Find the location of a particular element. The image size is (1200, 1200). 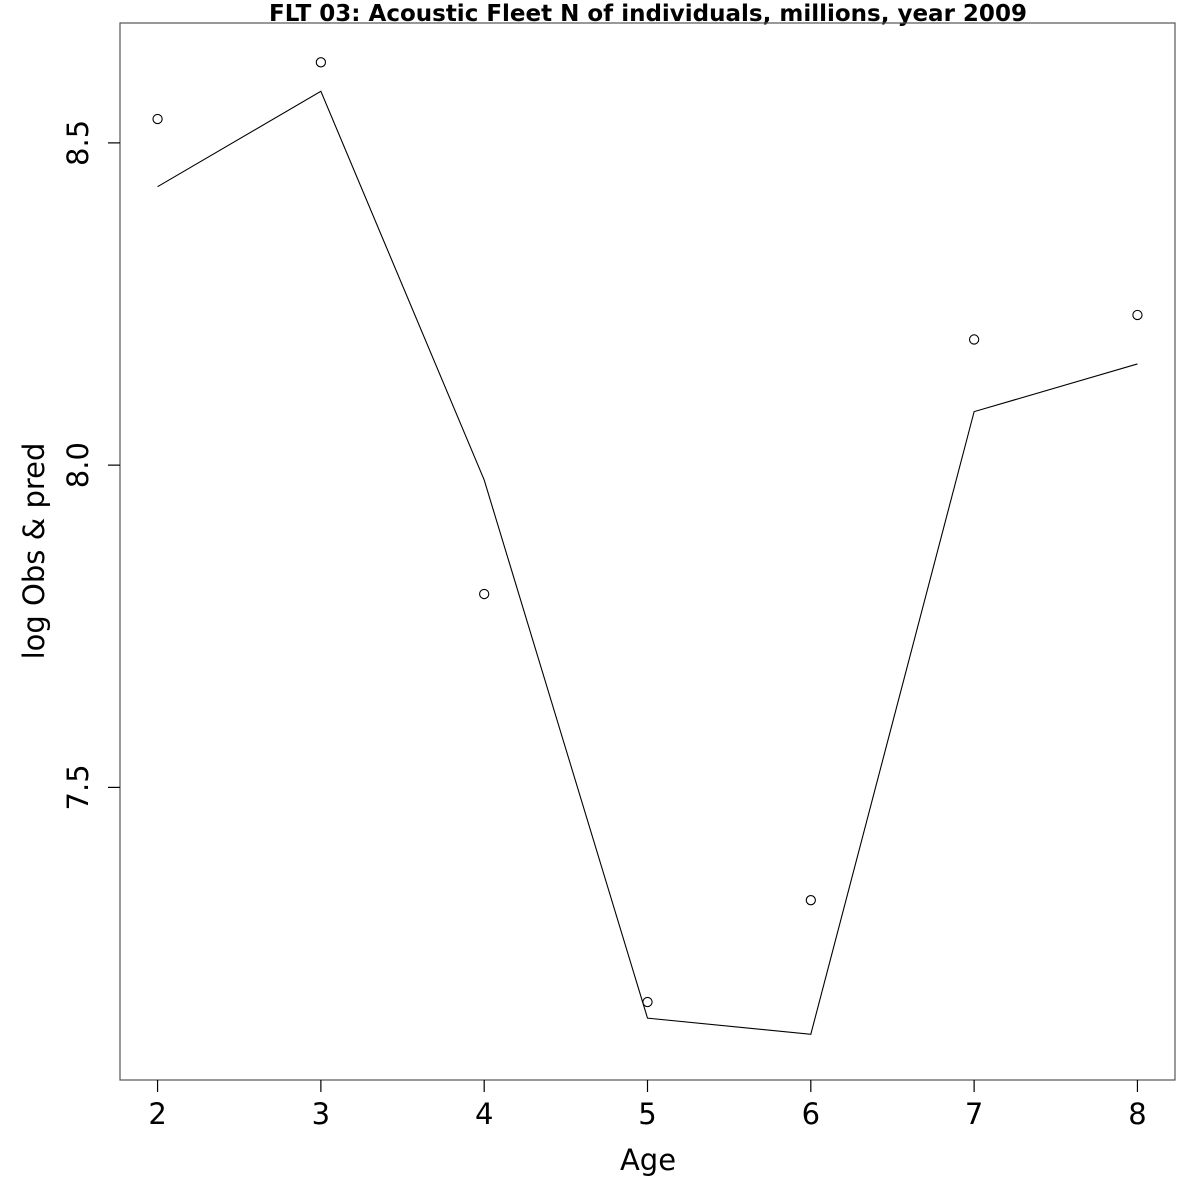

y-tick-label: 8.0 is located at coordinates (78, 465).